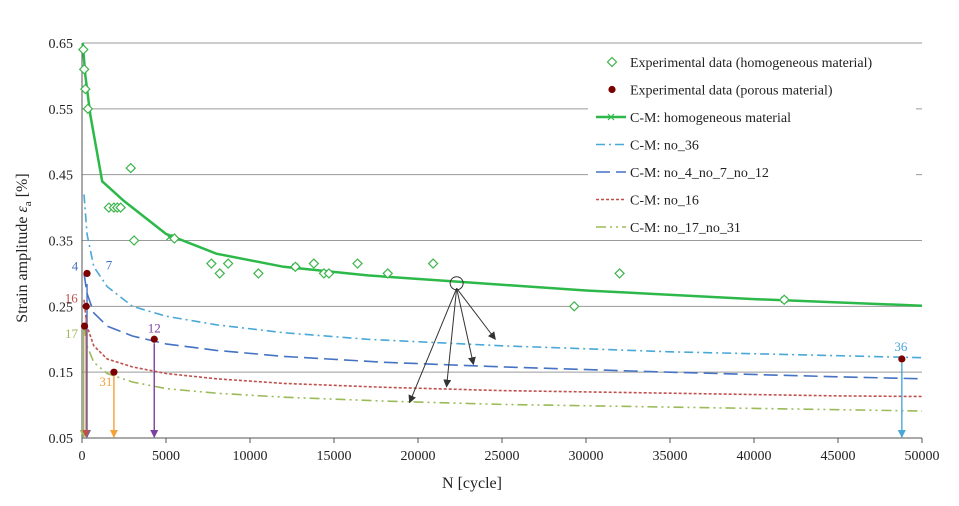 This screenshot has width=959, height=506. I want to click on x-axis-title: N [cycle], so click(472, 483).